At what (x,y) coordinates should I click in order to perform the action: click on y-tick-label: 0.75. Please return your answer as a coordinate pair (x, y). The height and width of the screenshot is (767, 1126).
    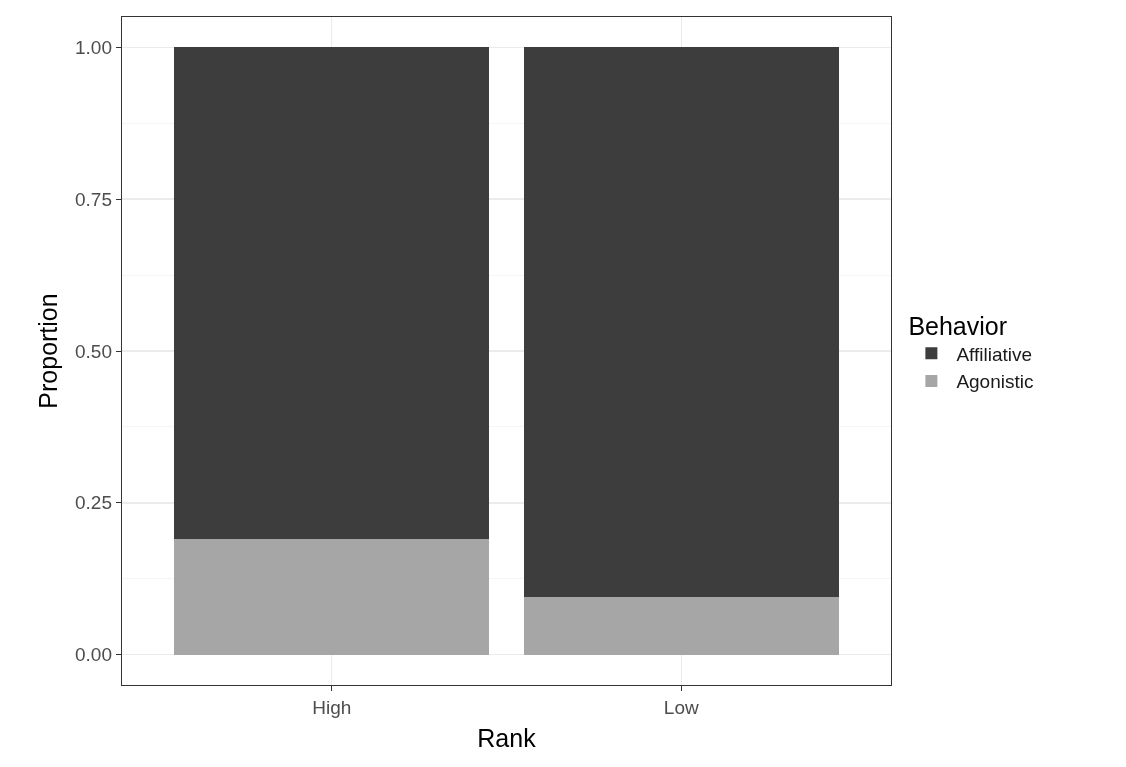
    Looking at the image, I should click on (93, 199).